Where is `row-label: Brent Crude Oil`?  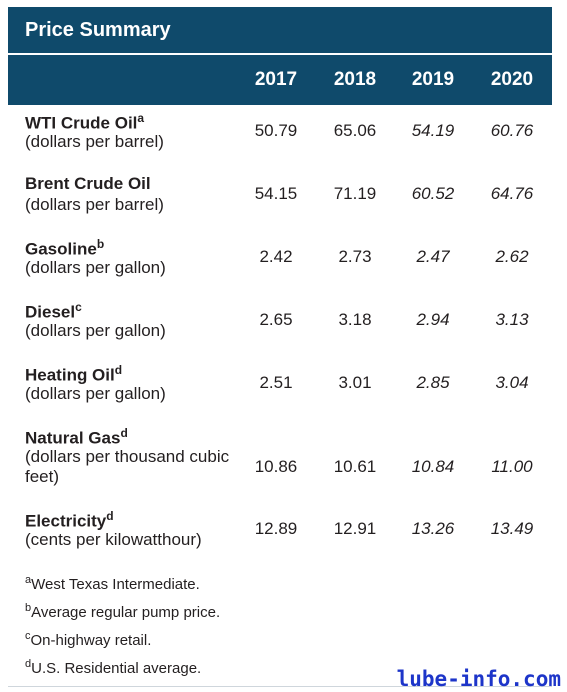
row-label: Brent Crude Oil is located at coordinates (88, 184).